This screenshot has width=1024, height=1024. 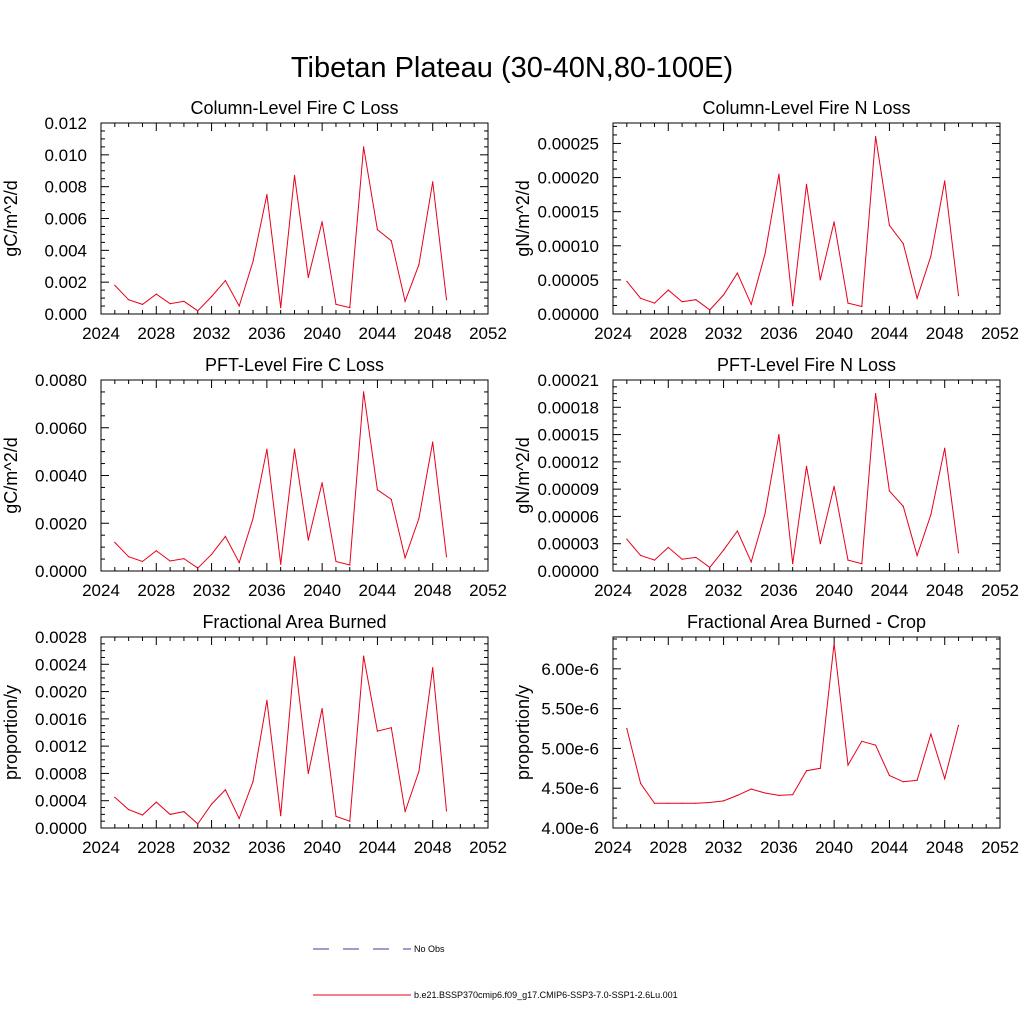 I want to click on y-axis-label: proportion/y, so click(x=523, y=732).